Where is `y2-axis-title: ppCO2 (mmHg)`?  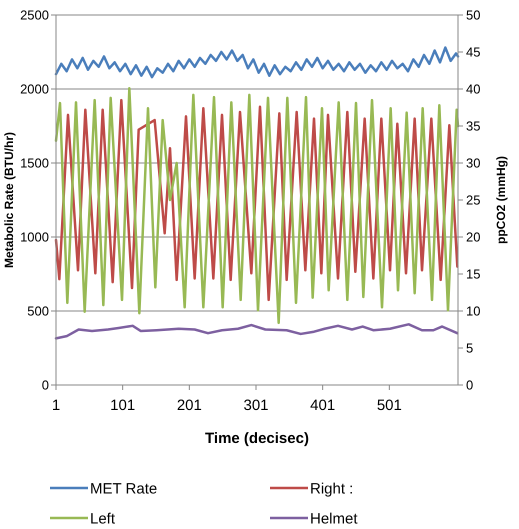
y2-axis-title: ppCO2 (mmHg) is located at coordinates (501, 200).